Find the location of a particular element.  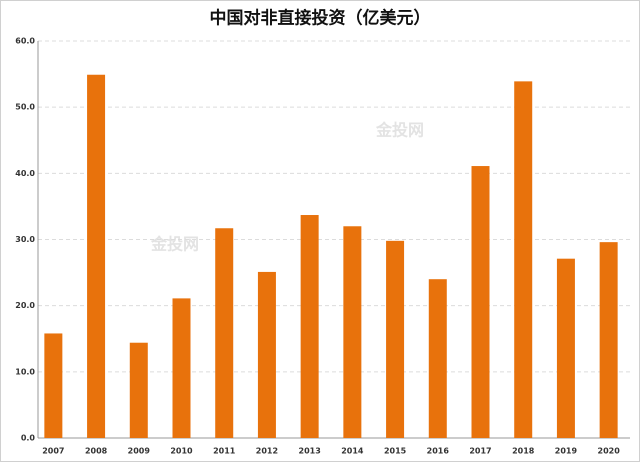

x-tick-label: 2020 is located at coordinates (609, 451).